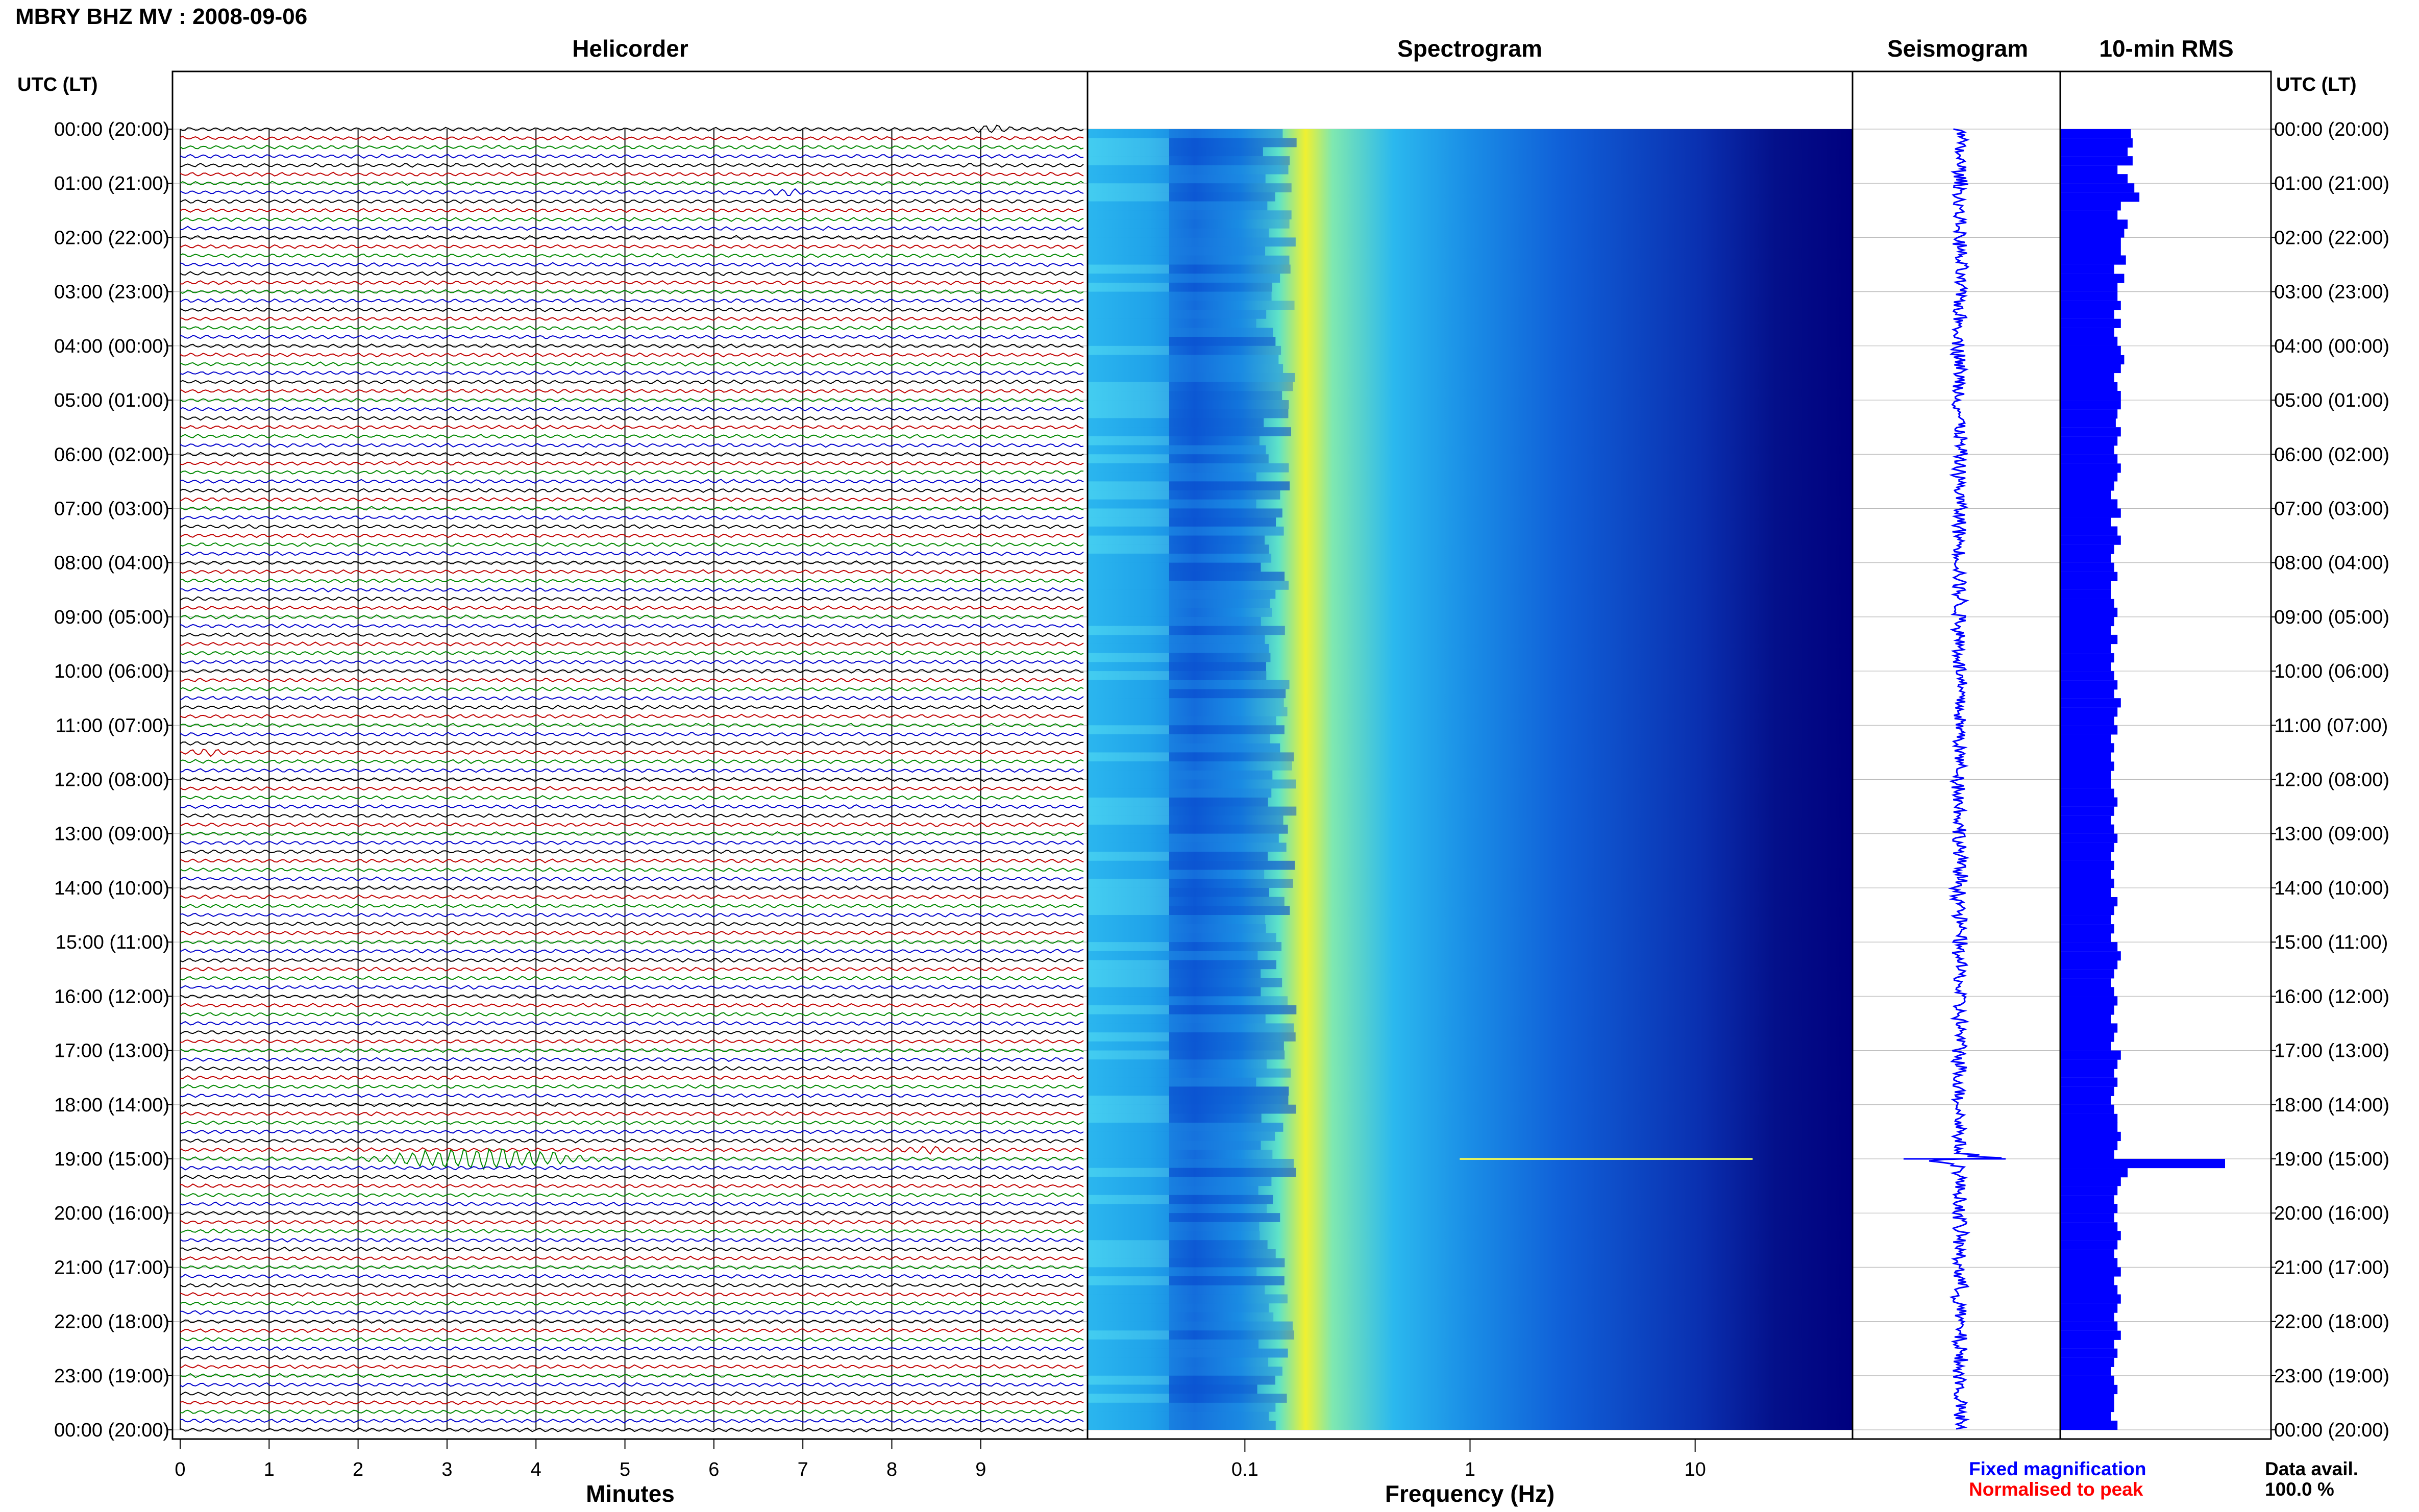  I want to click on time-label-left: 08:00 (04:00), so click(111, 563).